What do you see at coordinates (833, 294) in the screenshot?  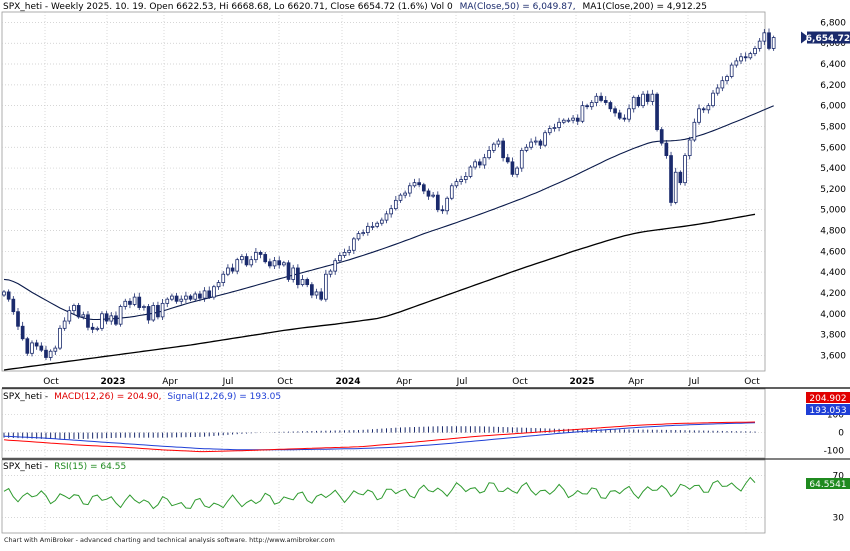 I see `price-tick-label: 4,200` at bounding box center [833, 294].